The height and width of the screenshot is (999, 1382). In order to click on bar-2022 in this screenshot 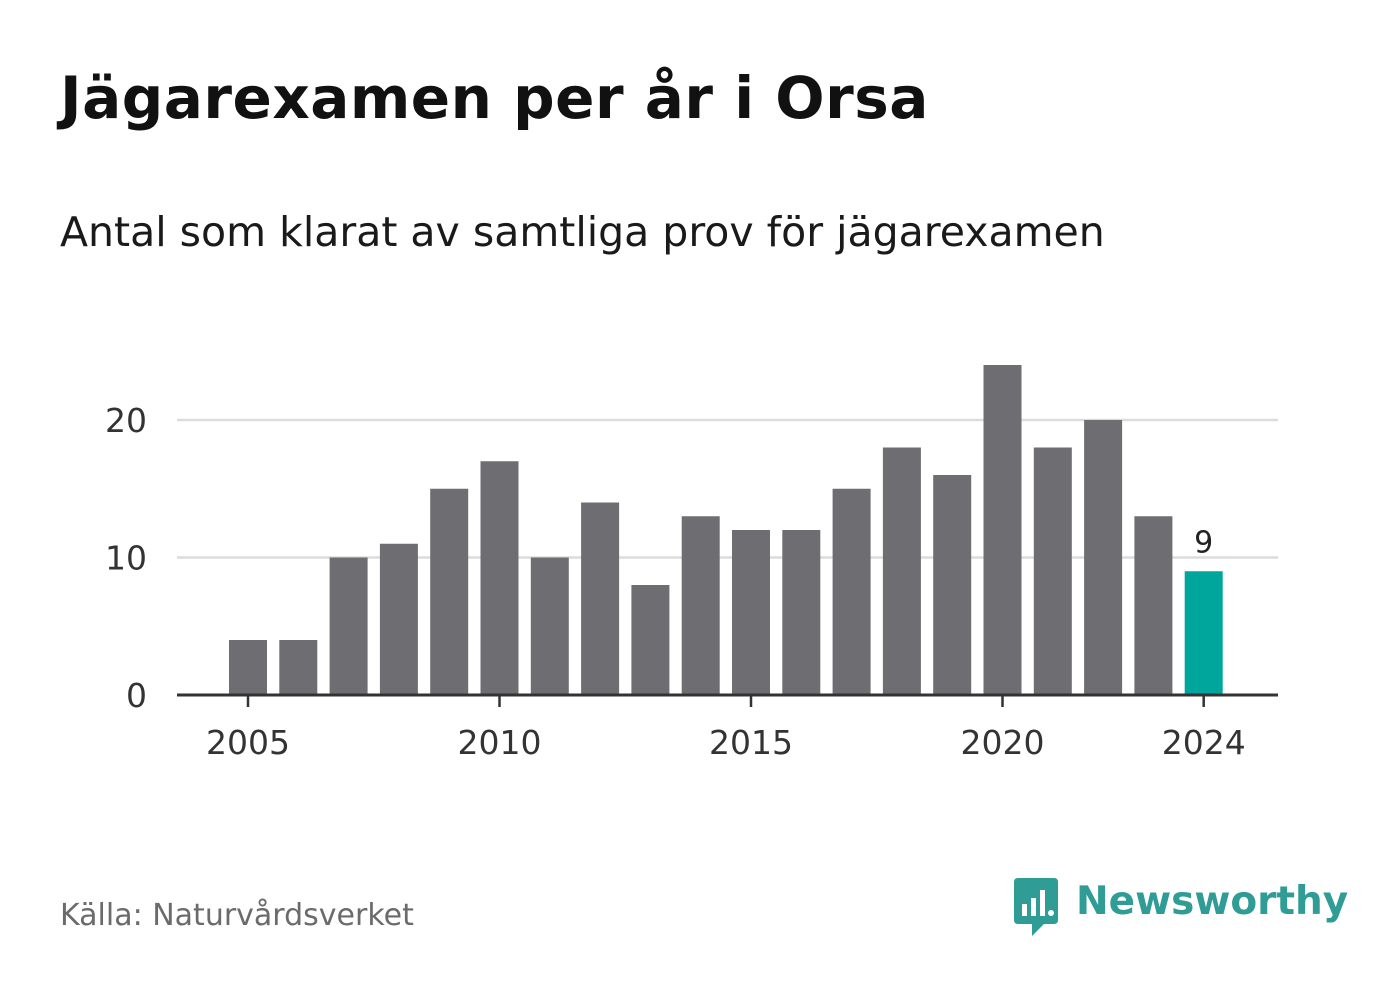, I will do `click(1103, 557)`.